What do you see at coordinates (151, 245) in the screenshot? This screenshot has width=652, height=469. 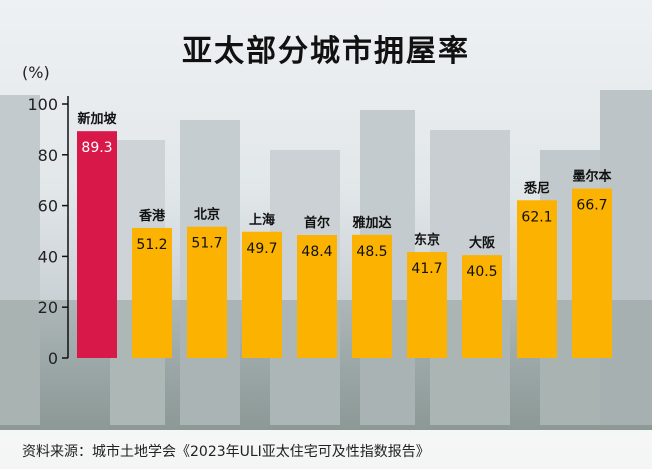 I see `bar-value-label: 51.2` at bounding box center [151, 245].